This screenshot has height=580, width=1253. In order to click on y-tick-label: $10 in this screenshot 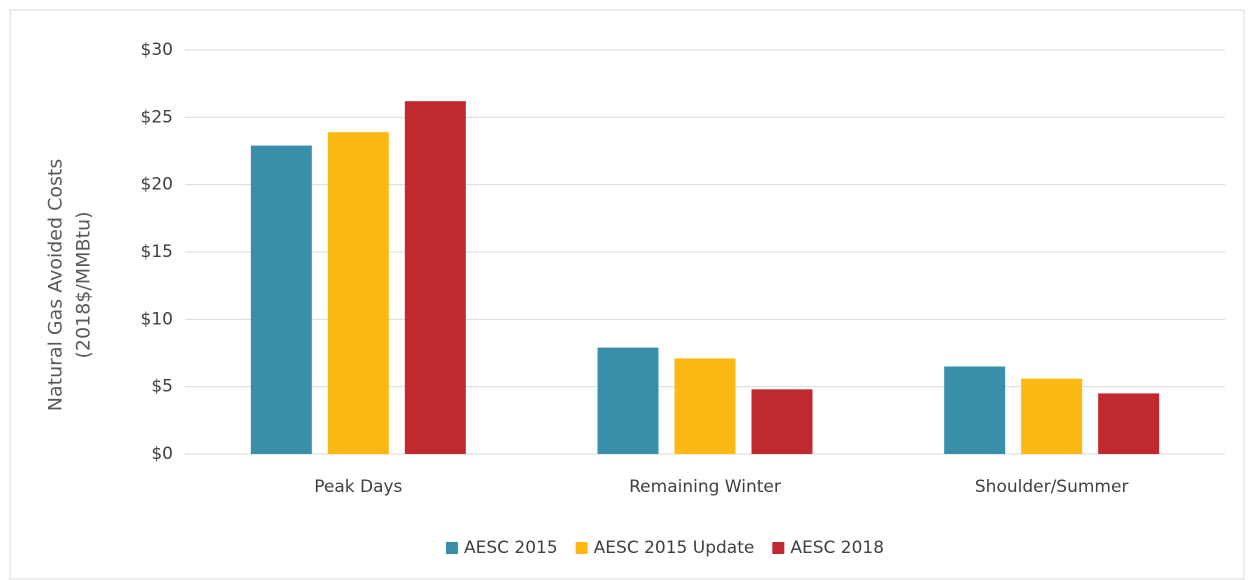, I will do `click(157, 319)`.